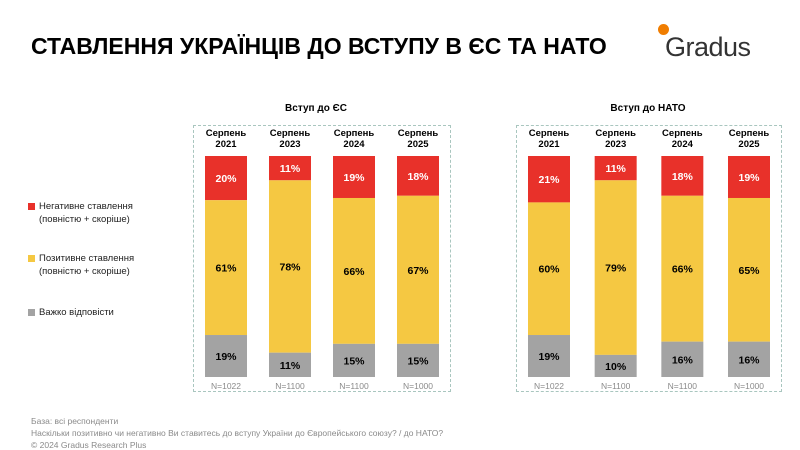  Describe the element at coordinates (87, 265) in the screenshot. I see `legend-label-positive: Позитивне ставлення (повністю + скоріше)` at that location.